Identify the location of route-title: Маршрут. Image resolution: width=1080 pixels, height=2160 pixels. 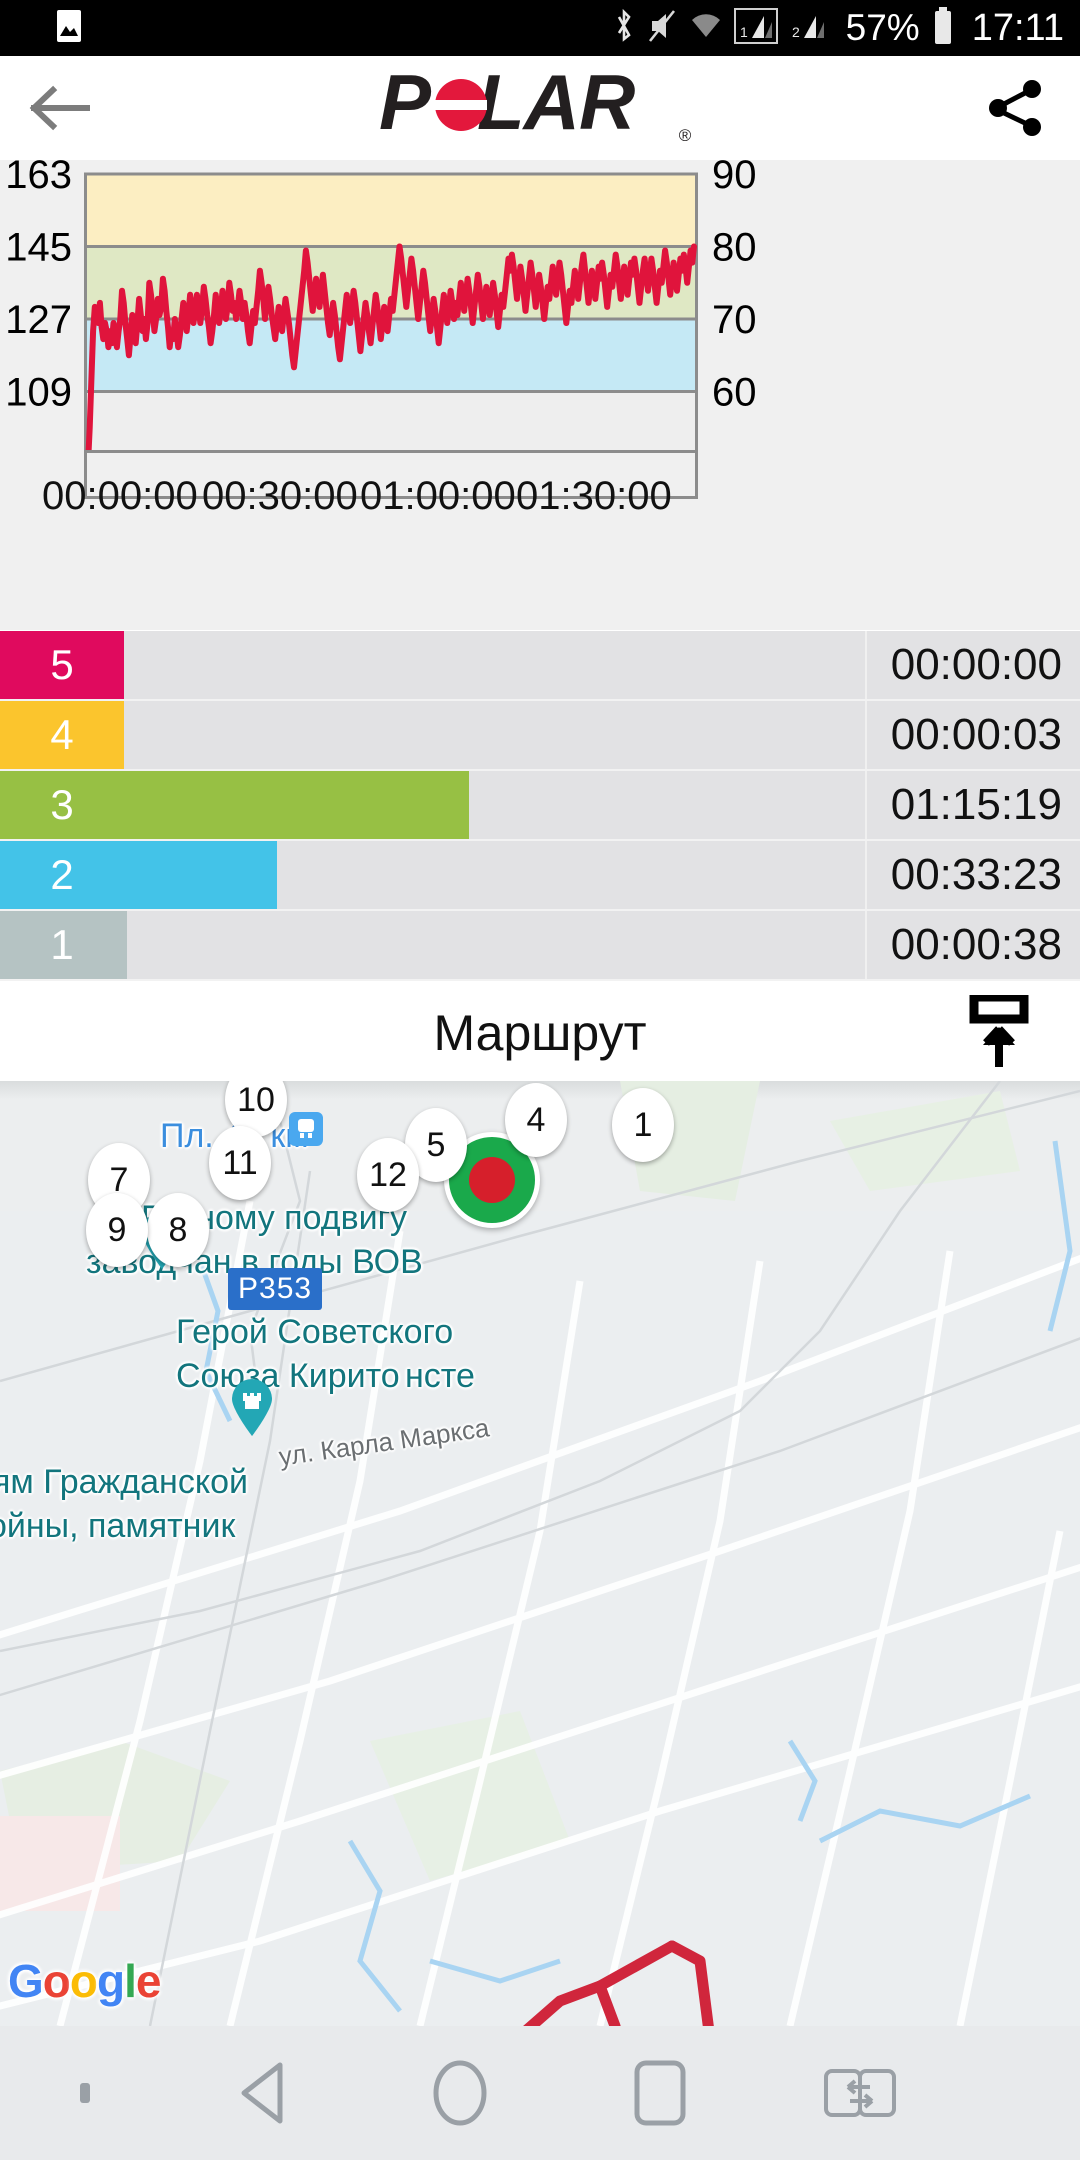
(540, 1033).